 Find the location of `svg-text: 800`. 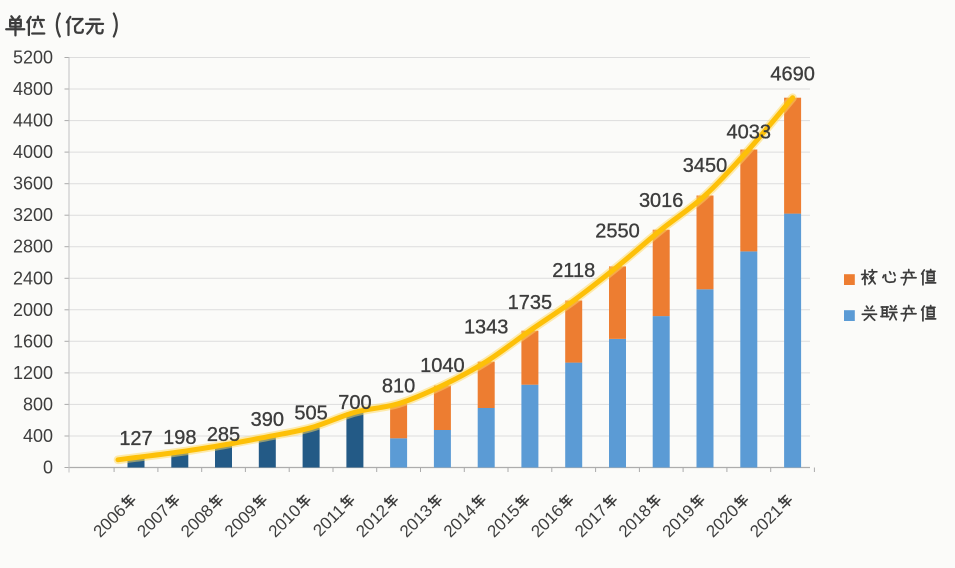

svg-text: 800 is located at coordinates (38, 404).